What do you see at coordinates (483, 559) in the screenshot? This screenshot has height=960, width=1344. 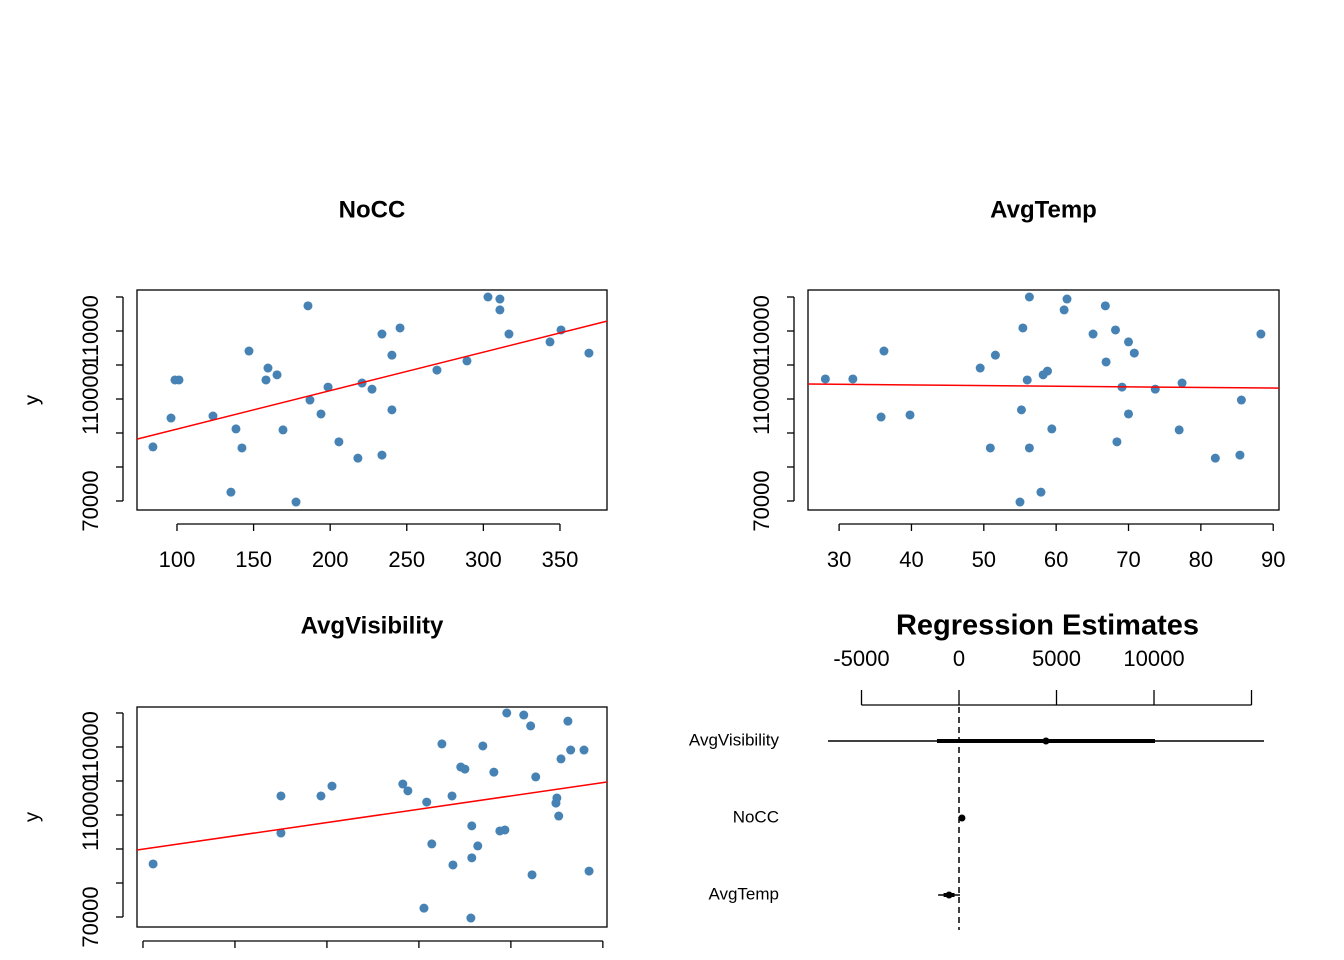 I see `x-tick-label: 300` at bounding box center [483, 559].